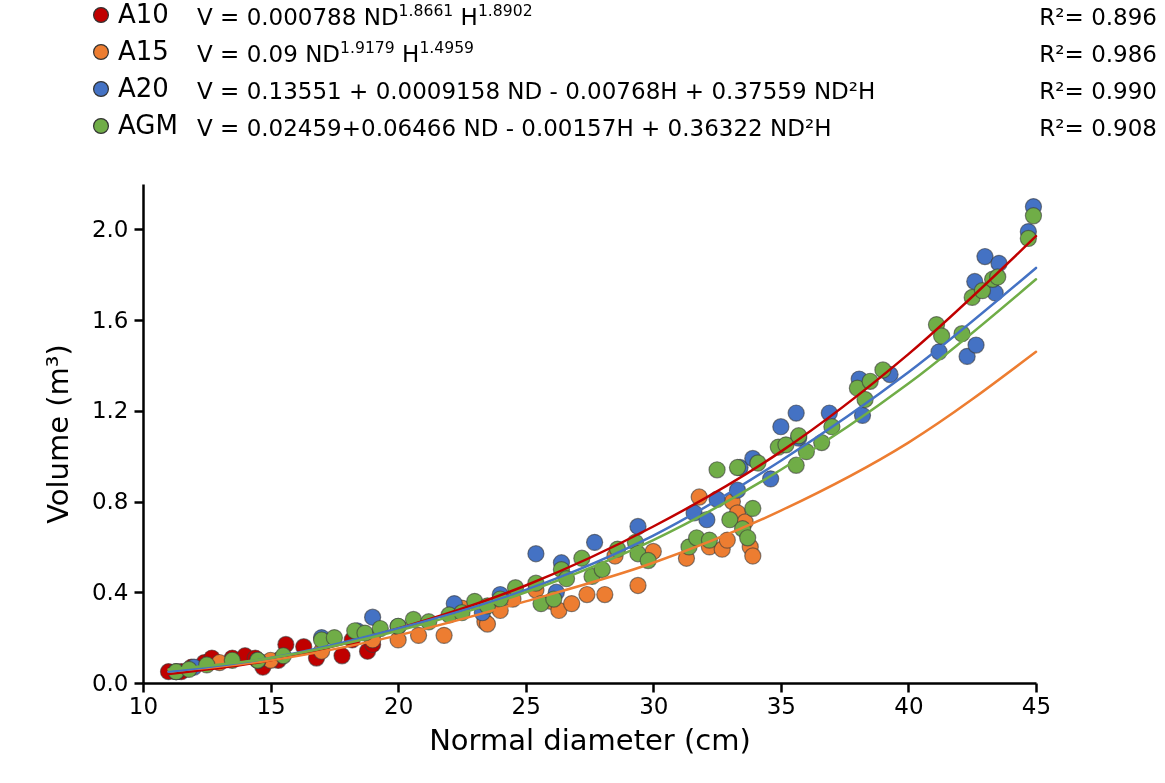 The image size is (1165, 783). Describe the element at coordinates (781, 705) in the screenshot. I see `x-tick-label: 35` at that location.